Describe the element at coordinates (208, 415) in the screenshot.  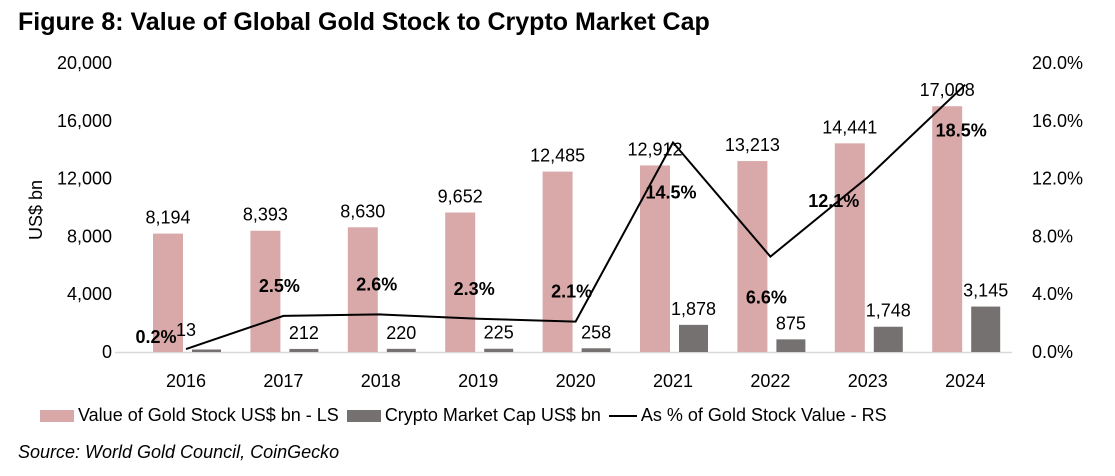
I see `legend-label-gold: Value of Gold Stock US$ bn - LS` at that location.